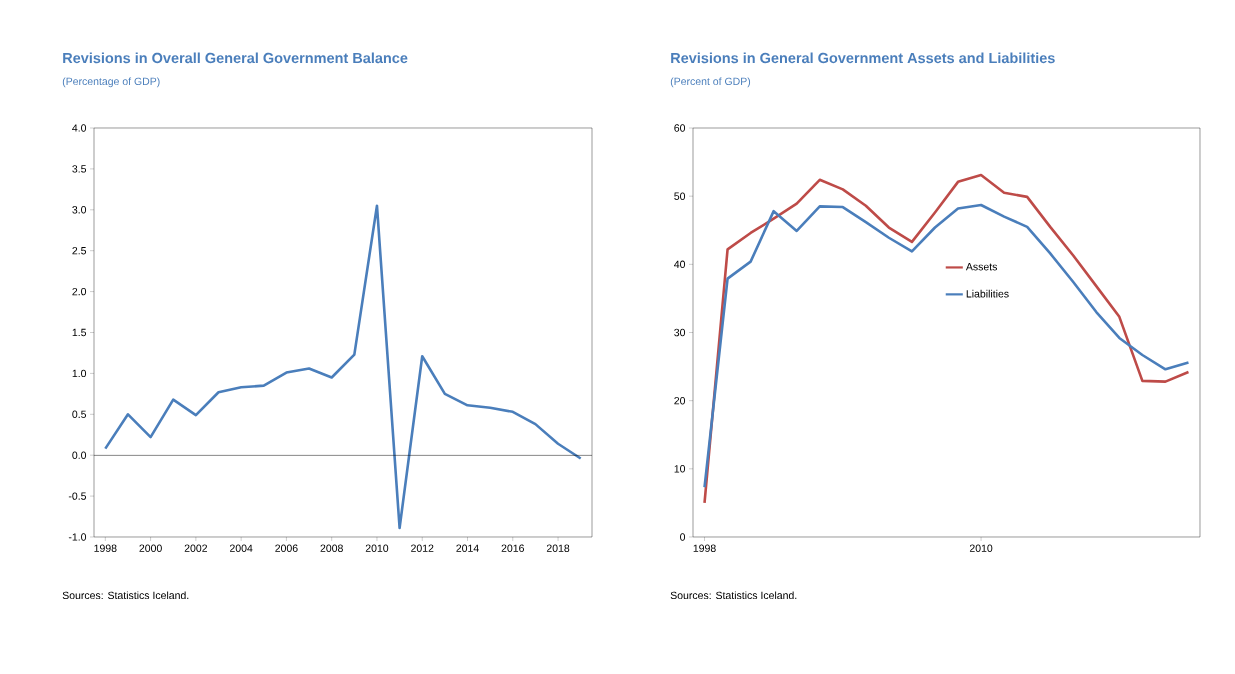  I want to click on x-tick-label: 2018, so click(558, 548).